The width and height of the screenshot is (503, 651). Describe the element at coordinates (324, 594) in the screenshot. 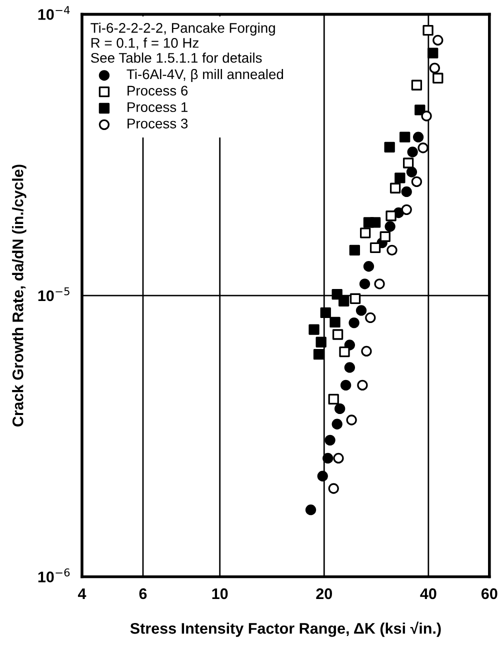

I see `x-tick-label: 20` at that location.